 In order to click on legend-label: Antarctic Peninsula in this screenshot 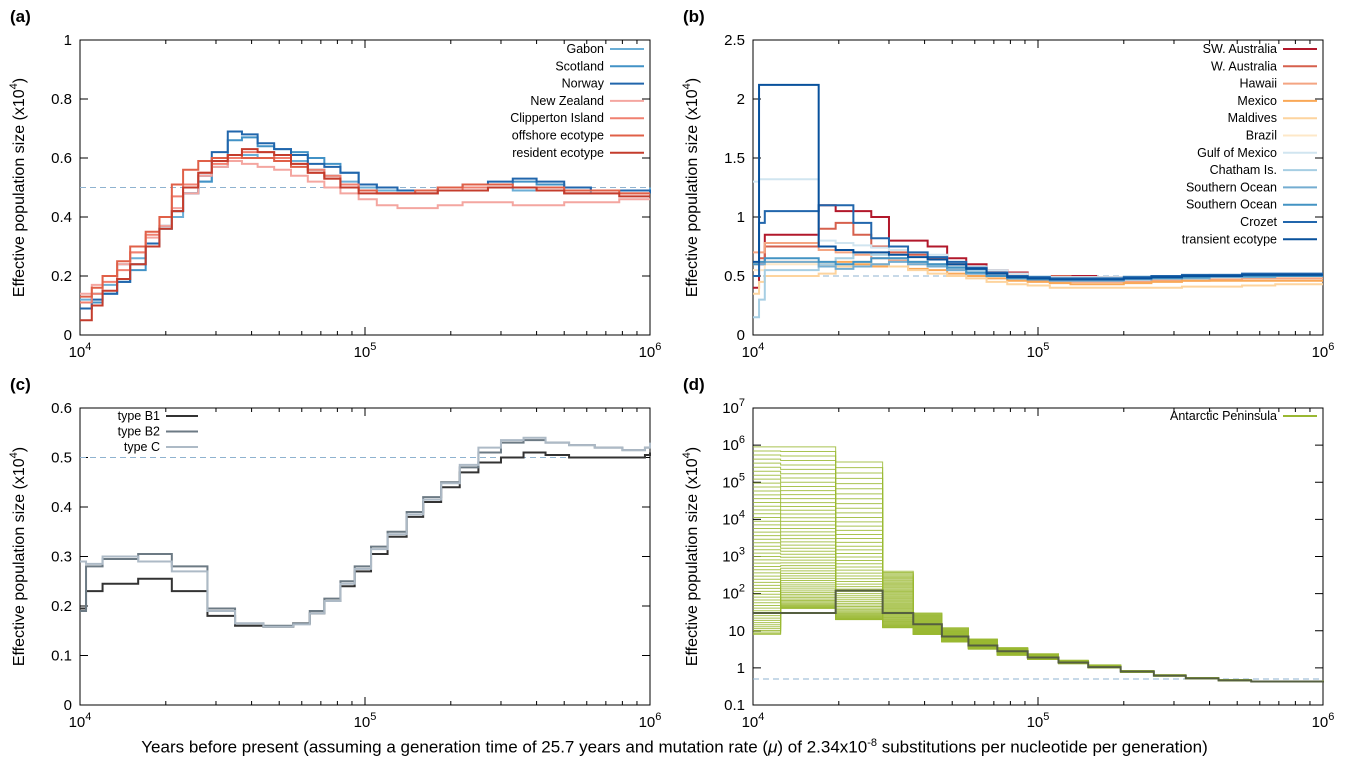, I will do `click(1223, 416)`.